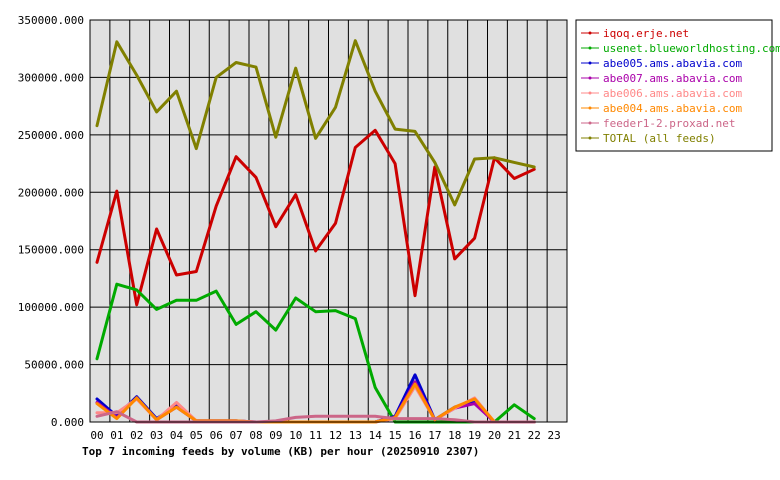 The width and height of the screenshot is (780, 480). I want to click on y-tick-label: 0.000, so click(67, 422).